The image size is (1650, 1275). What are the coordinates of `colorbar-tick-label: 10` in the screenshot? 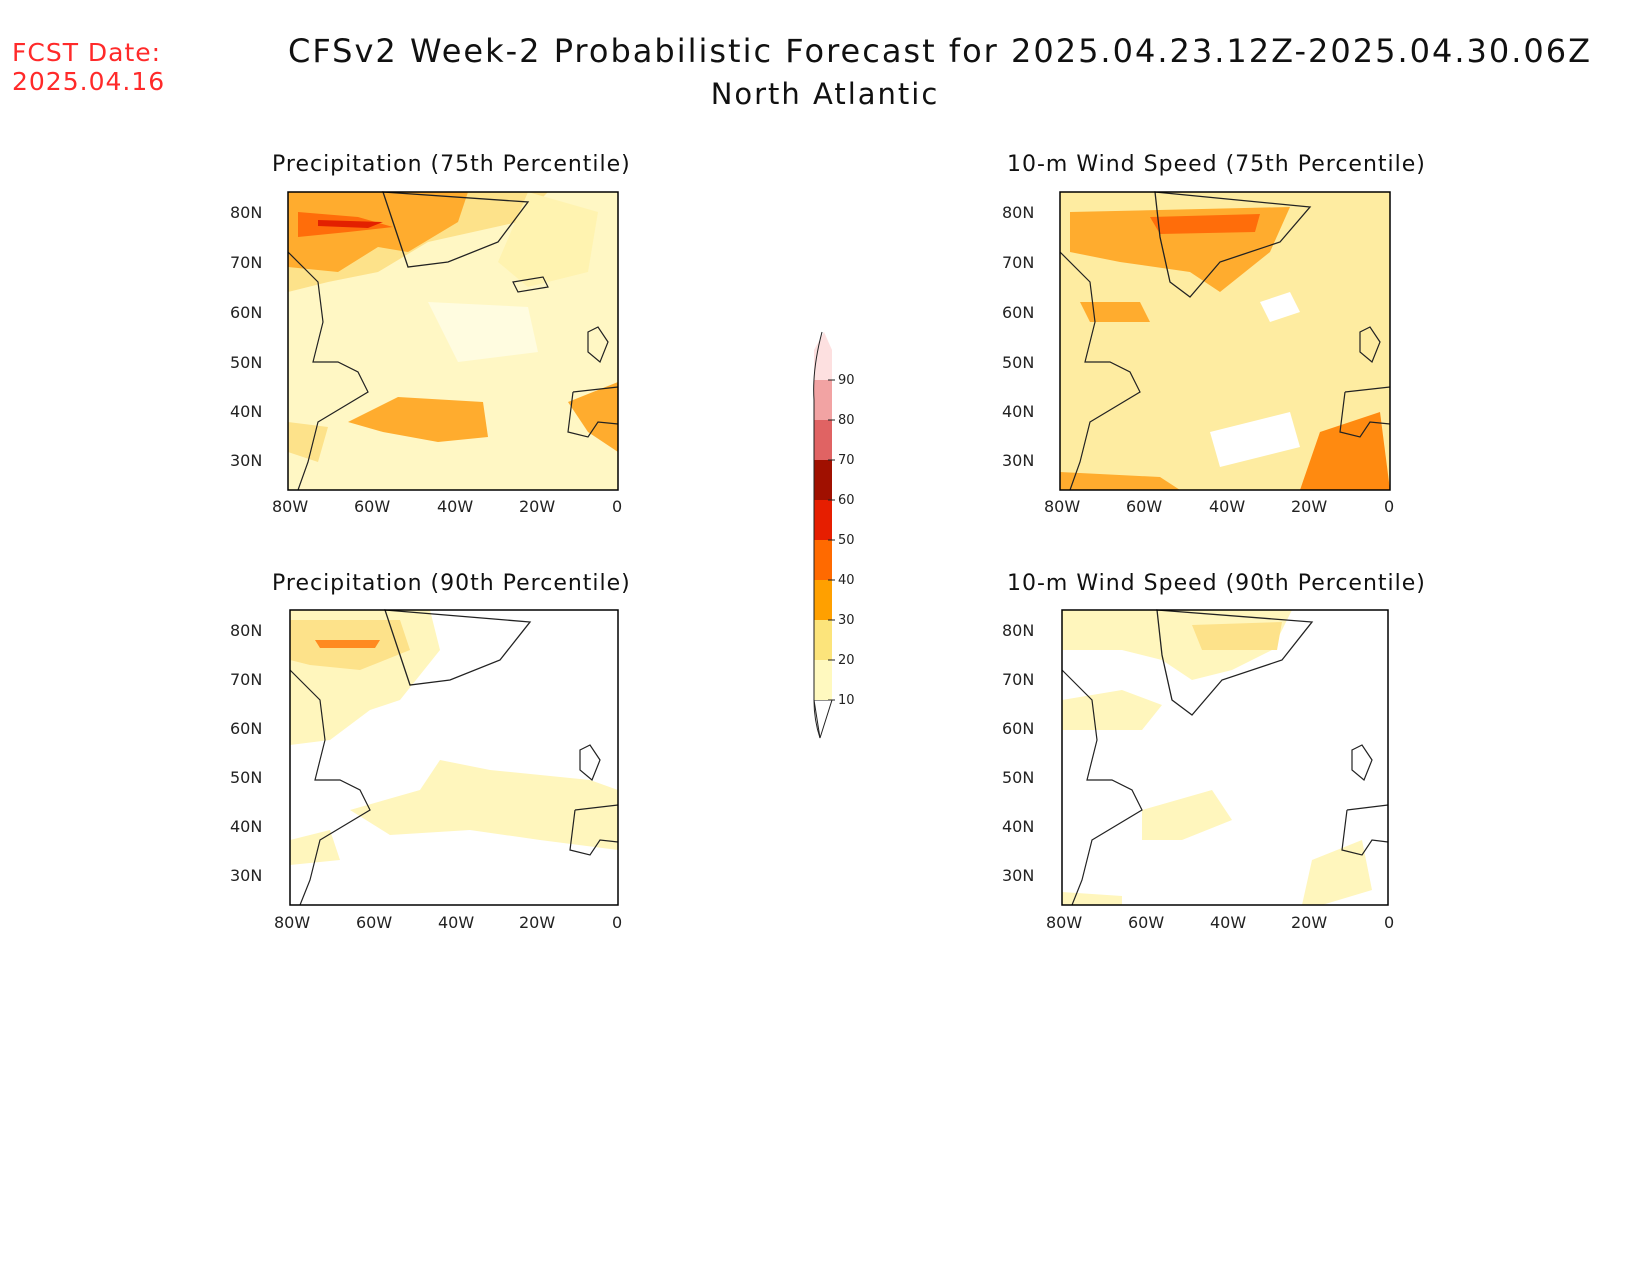 It's located at (846, 700).